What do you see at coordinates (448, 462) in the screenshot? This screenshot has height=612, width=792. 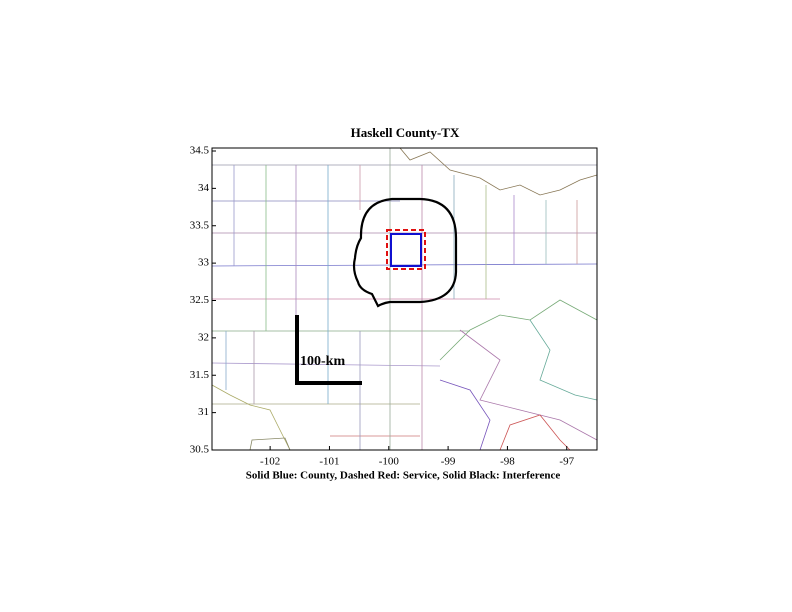 I see `x-tick-label: -99` at bounding box center [448, 462].